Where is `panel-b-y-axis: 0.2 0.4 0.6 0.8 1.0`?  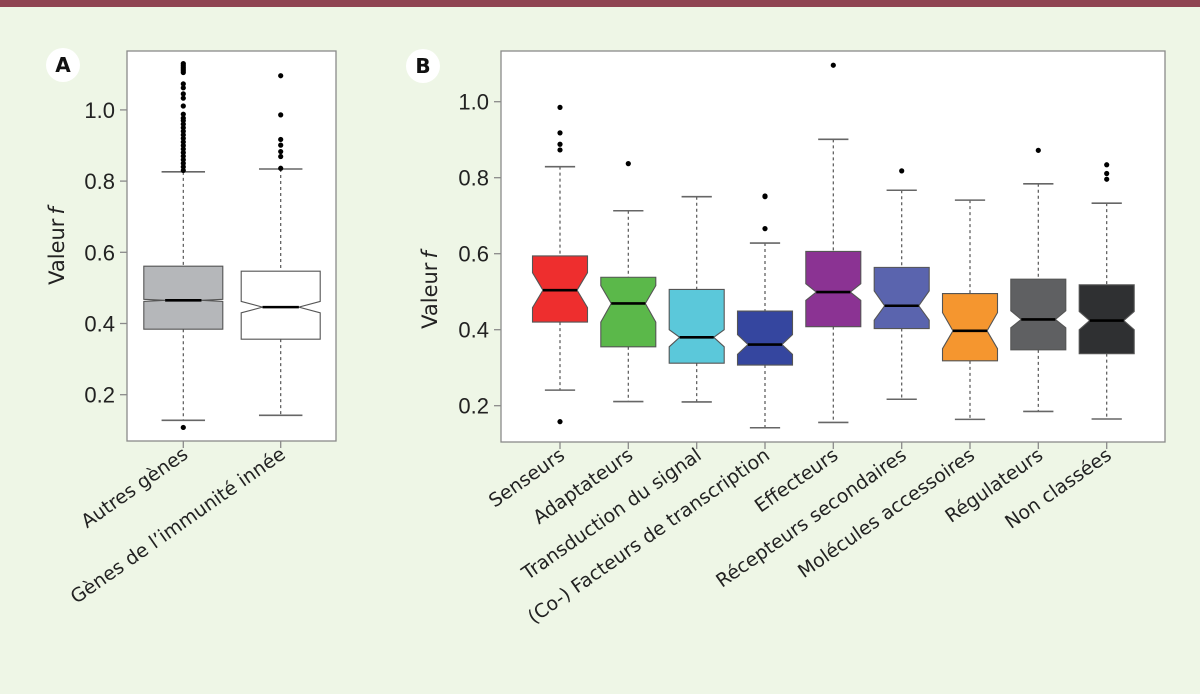 panel-b-y-axis: 0.2 0.4 0.6 0.8 1.0 is located at coordinates (479, 254).